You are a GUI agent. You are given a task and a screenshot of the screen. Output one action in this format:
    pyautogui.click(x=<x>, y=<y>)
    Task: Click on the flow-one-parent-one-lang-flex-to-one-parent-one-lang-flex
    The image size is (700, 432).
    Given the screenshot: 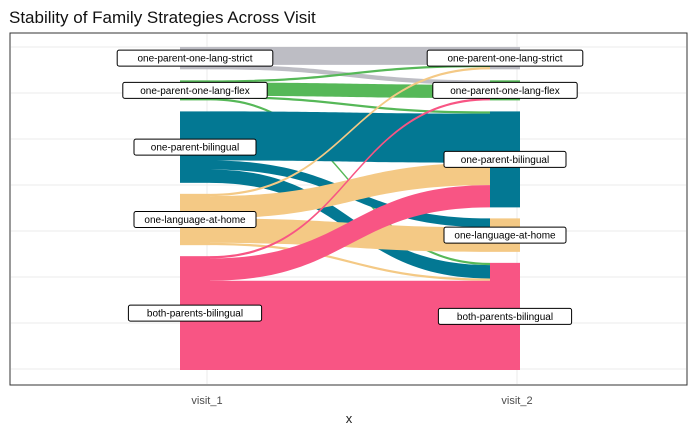 What is the action you would take?
    pyautogui.click(x=350, y=90)
    